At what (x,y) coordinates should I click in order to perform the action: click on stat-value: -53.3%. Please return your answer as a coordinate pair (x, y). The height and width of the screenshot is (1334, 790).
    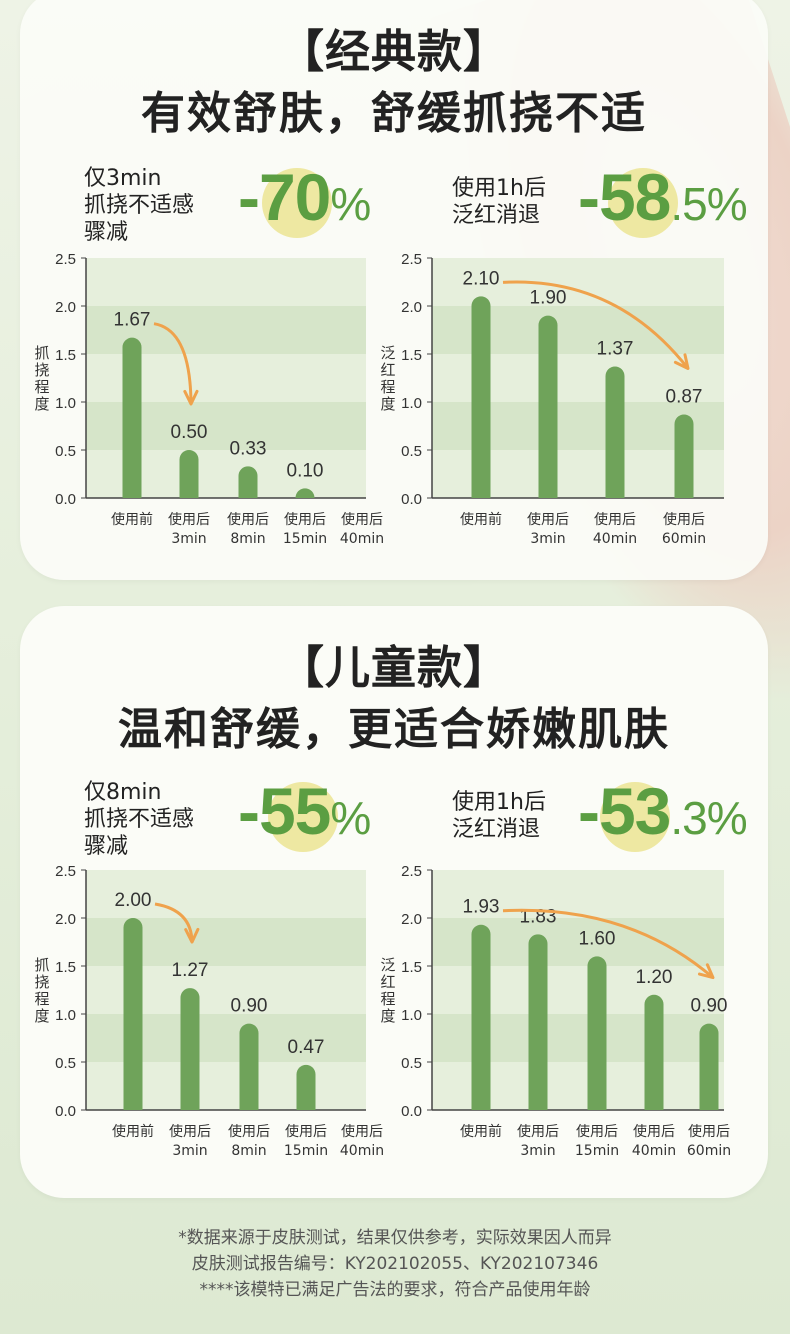
    Looking at the image, I should click on (663, 811).